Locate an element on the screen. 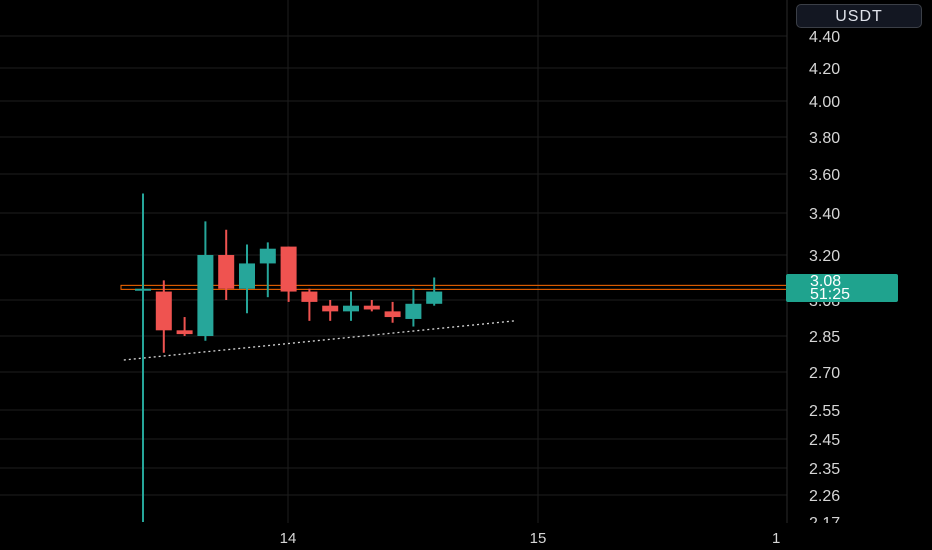 This screenshot has height=550, width=932. last-price: 3.08 is located at coordinates (826, 281).